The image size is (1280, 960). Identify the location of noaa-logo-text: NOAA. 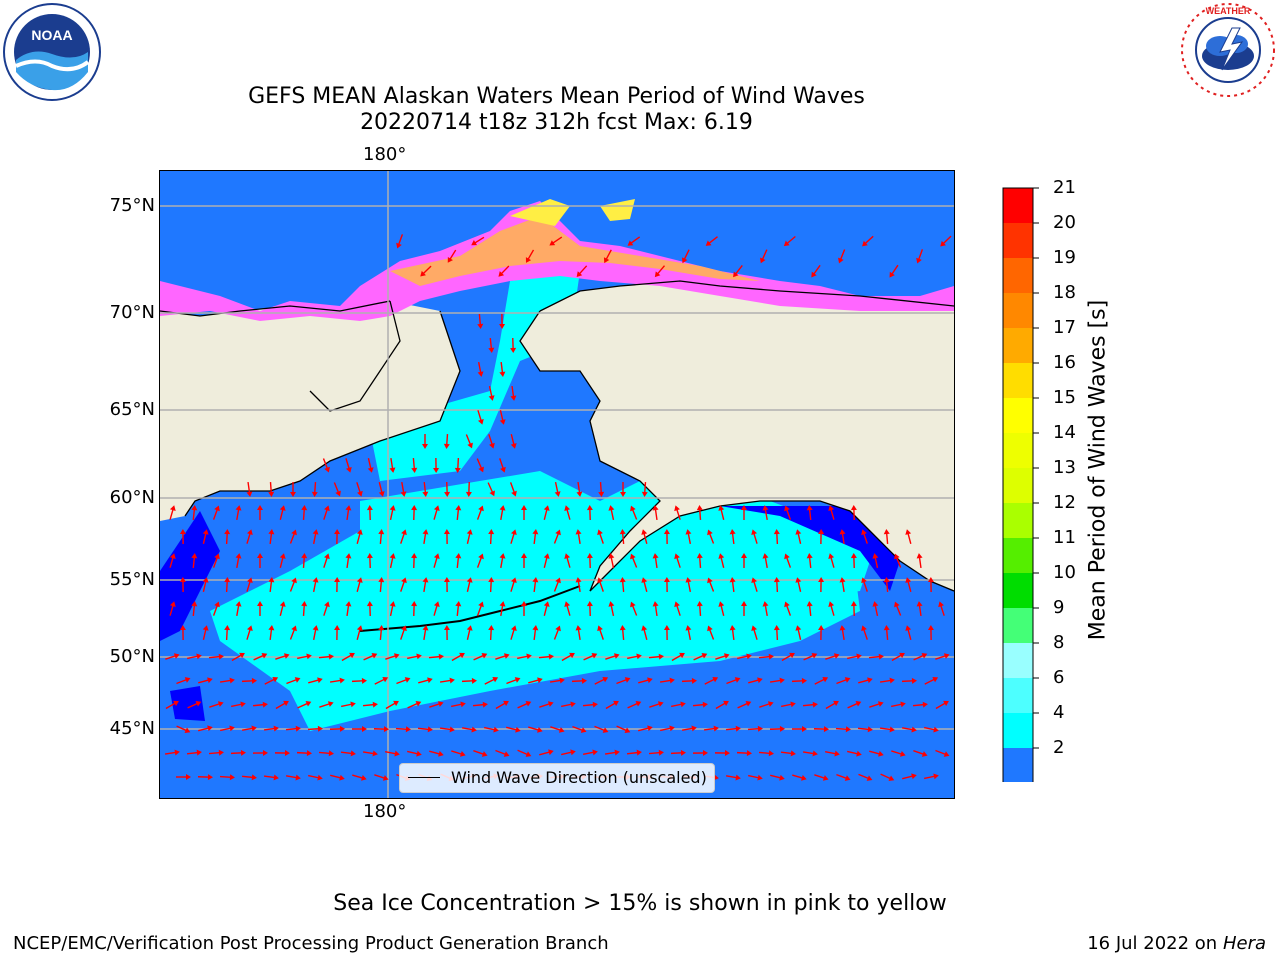
(51, 35).